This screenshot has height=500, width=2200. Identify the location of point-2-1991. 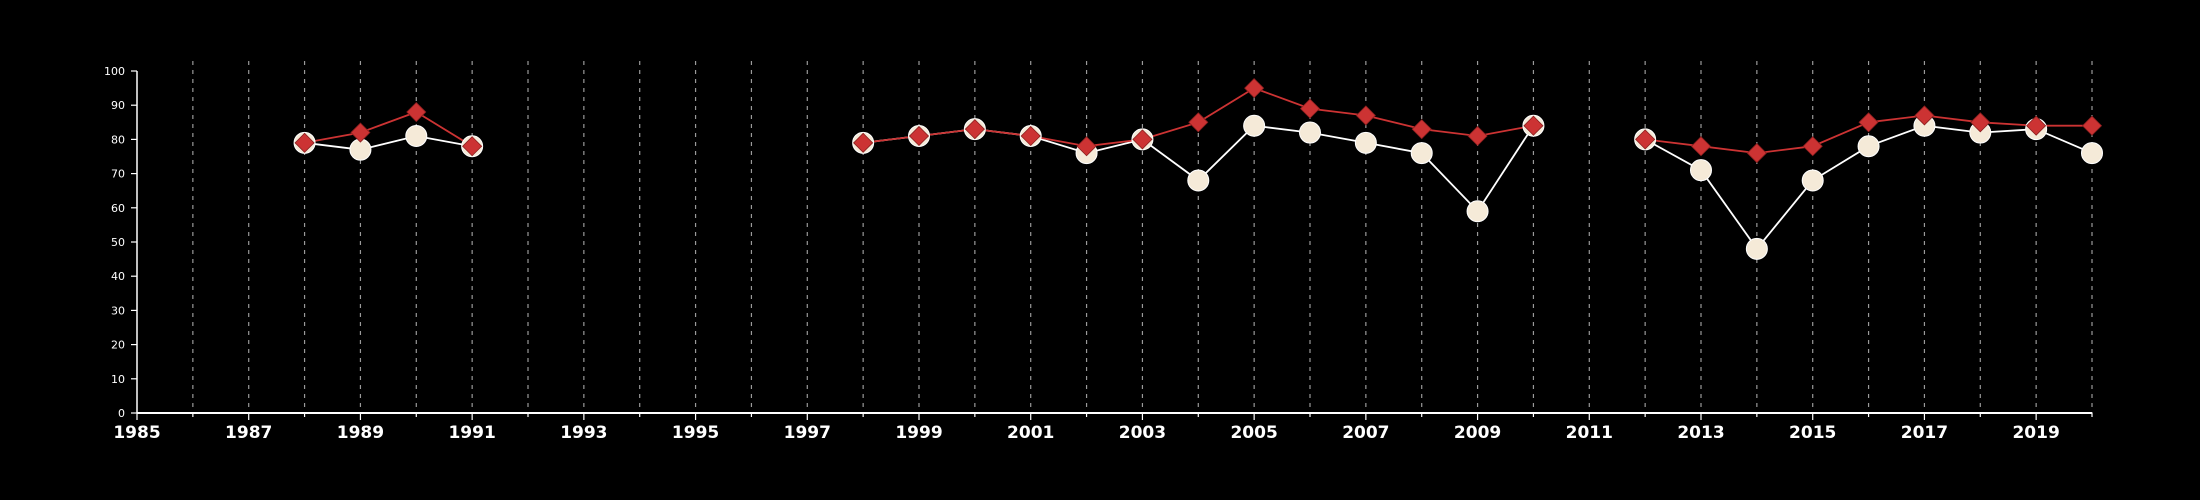
(472, 146).